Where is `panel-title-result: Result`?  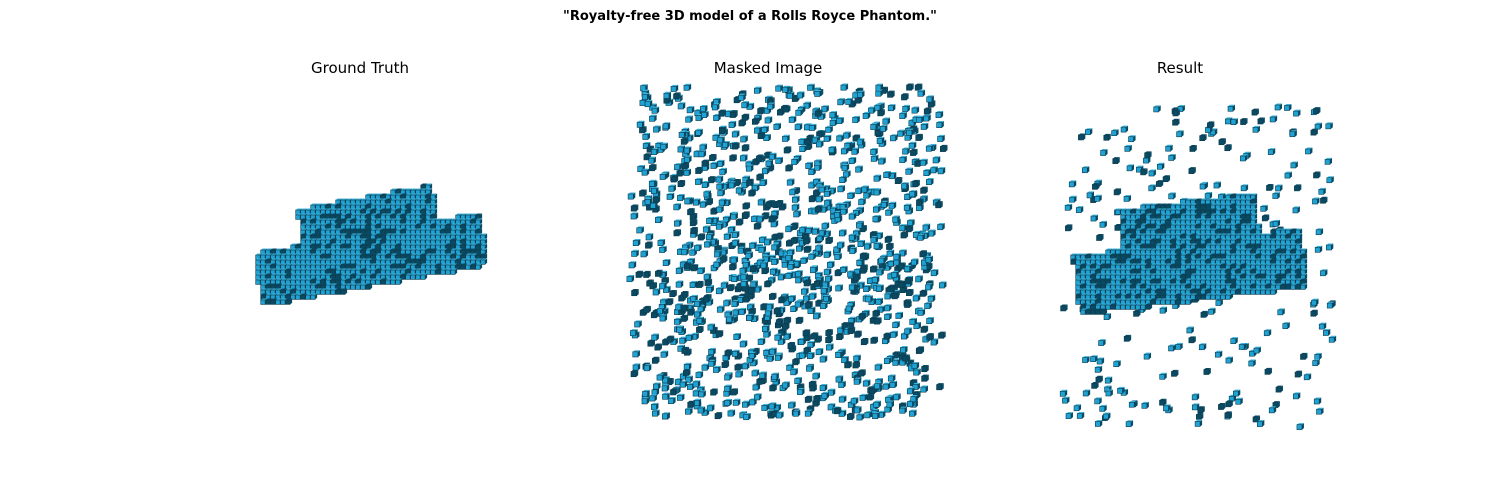
panel-title-result: Result is located at coordinates (1180, 68).